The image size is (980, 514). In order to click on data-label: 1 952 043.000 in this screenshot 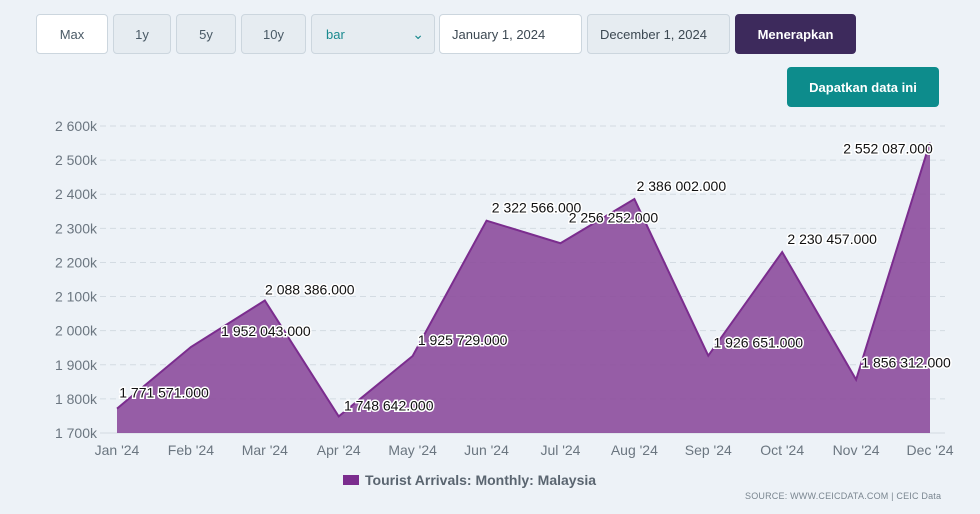, I will do `click(266, 331)`.